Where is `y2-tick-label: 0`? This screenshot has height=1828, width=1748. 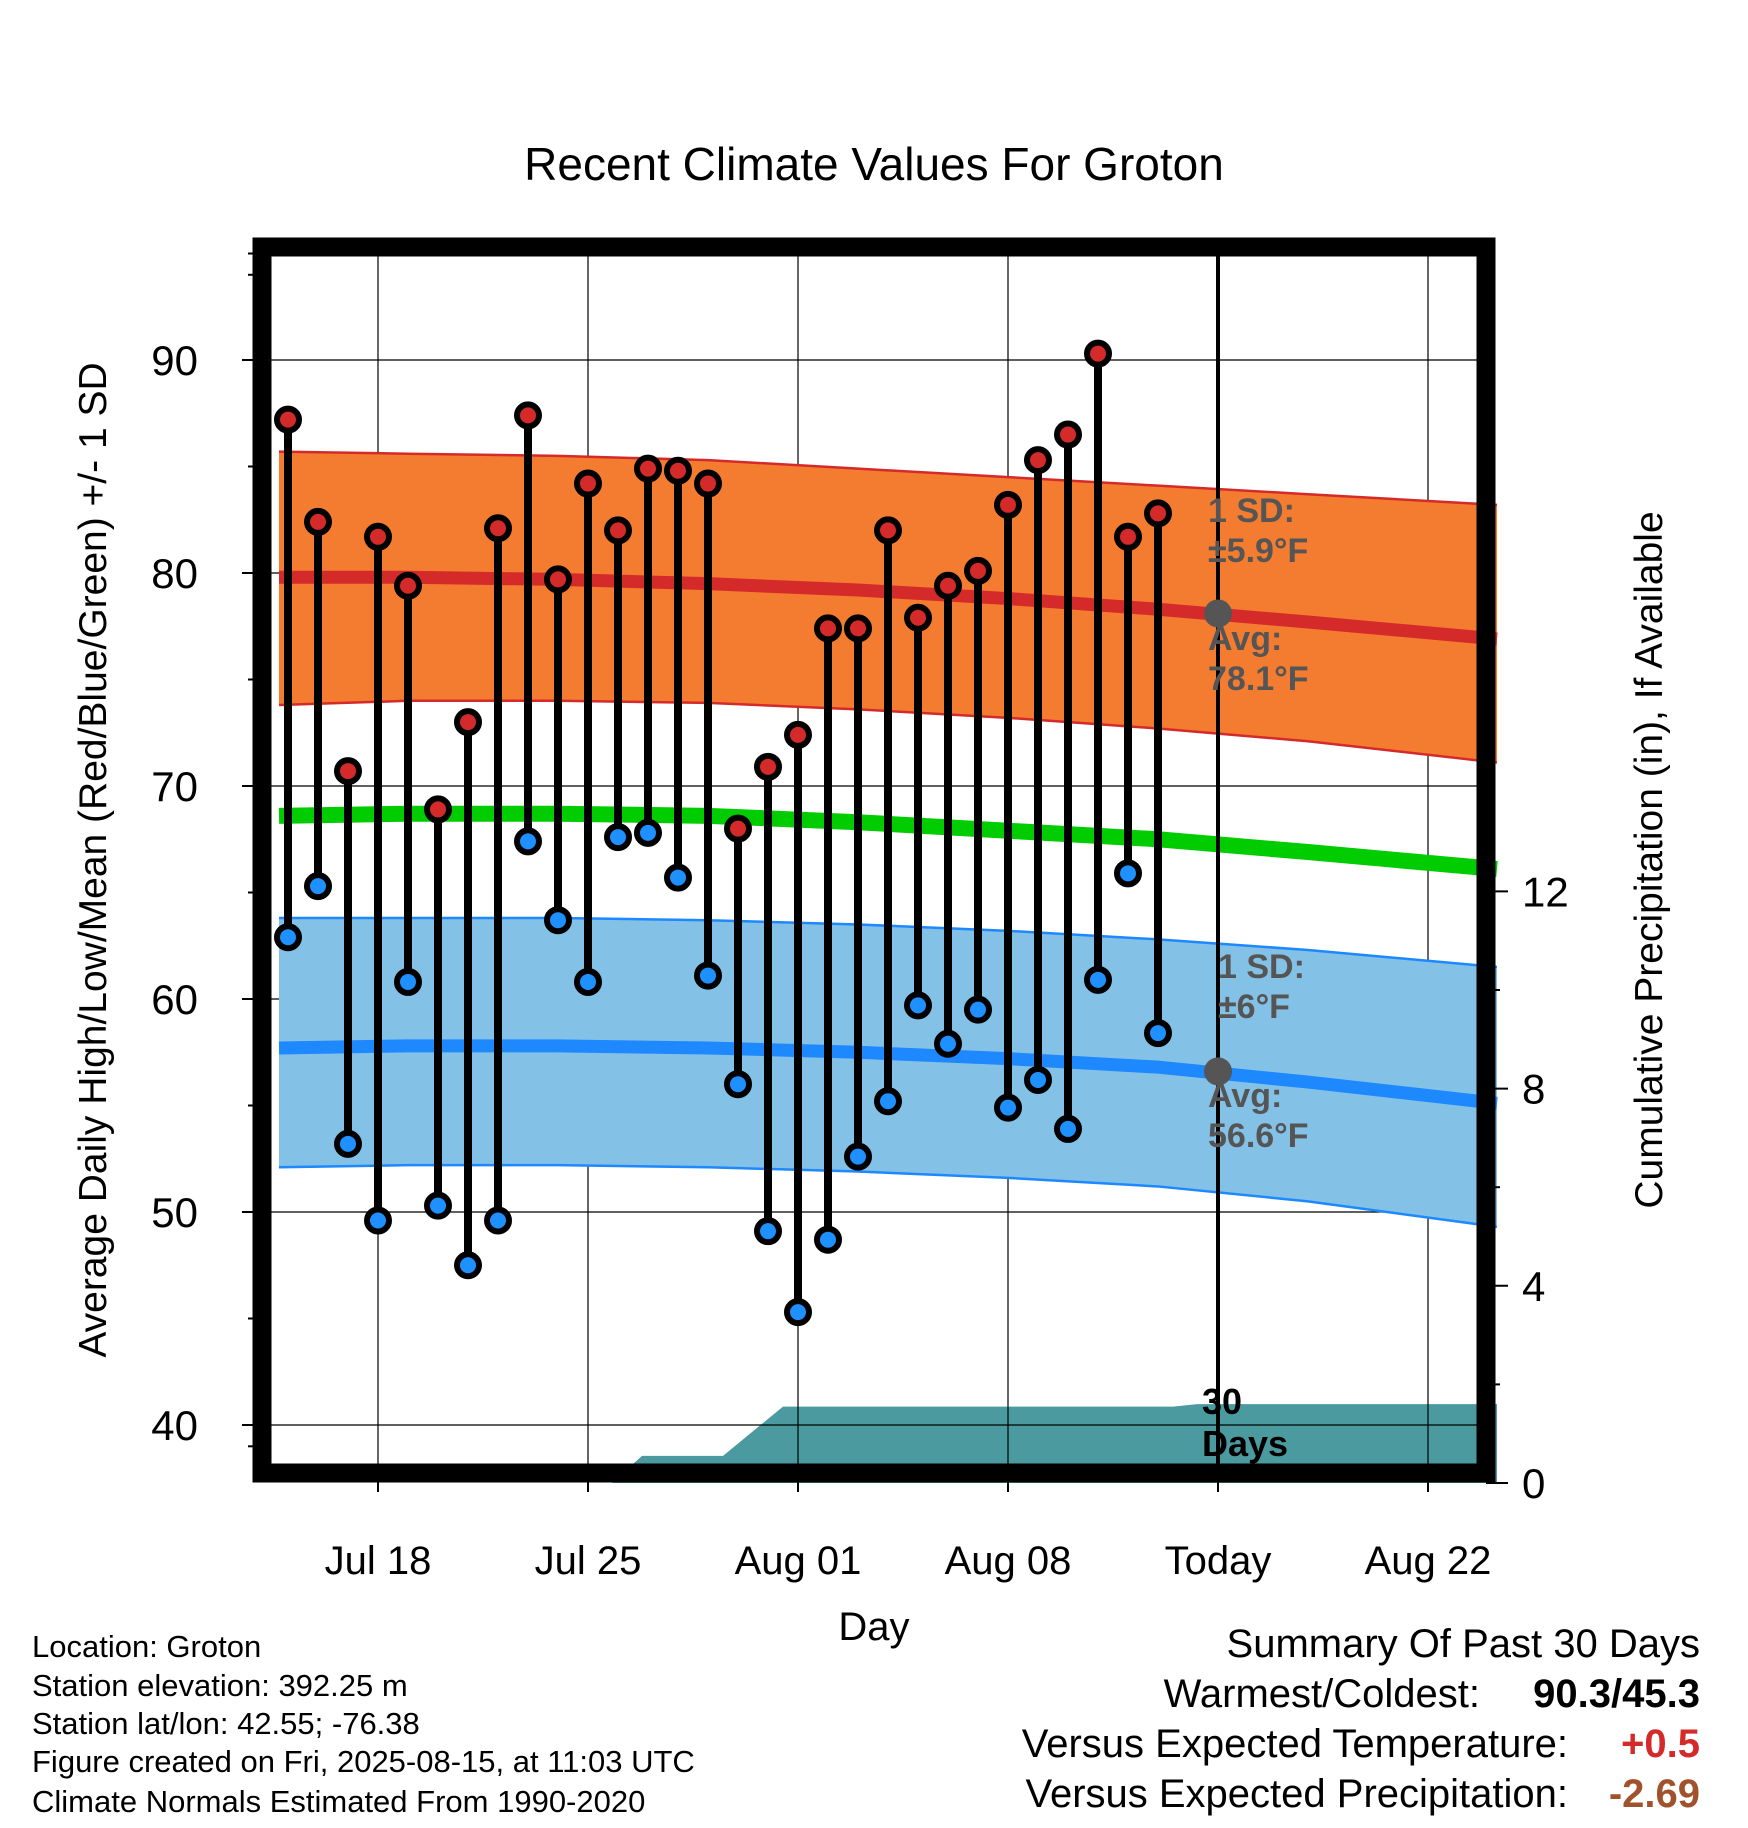 y2-tick-label: 0 is located at coordinates (1533, 1483).